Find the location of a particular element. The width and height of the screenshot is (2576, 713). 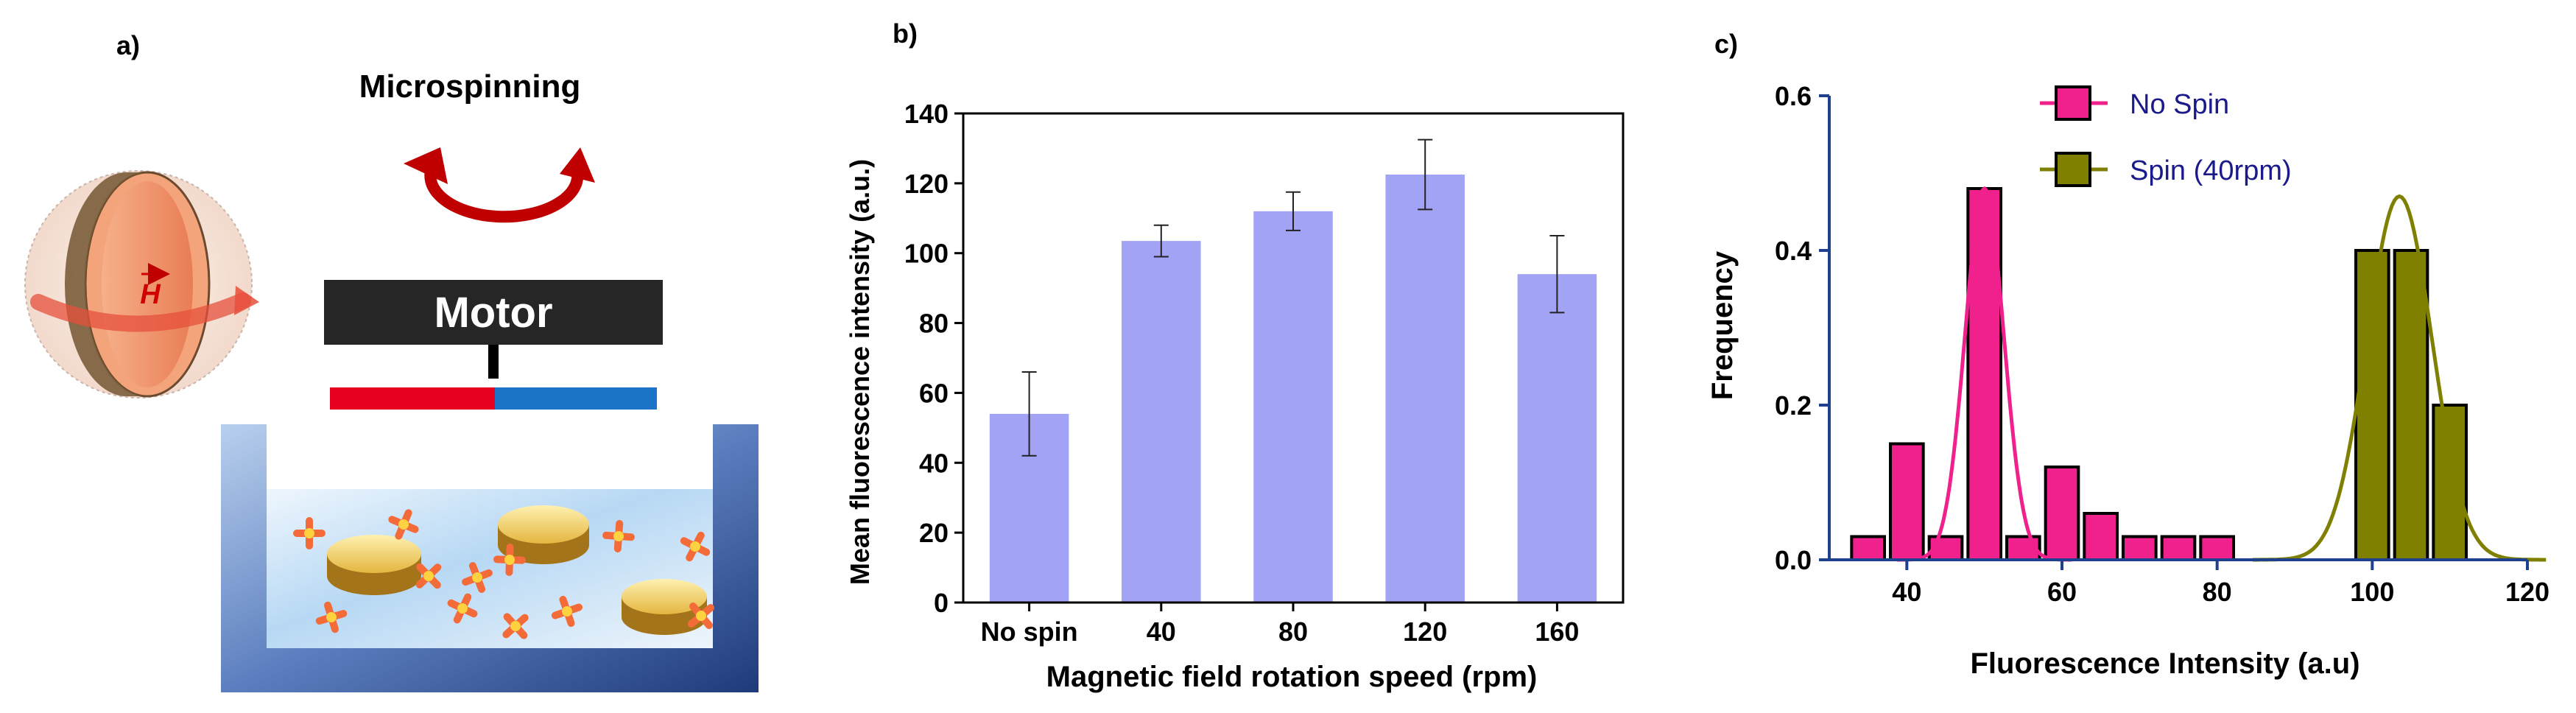

fluid-tank is located at coordinates (490, 558).